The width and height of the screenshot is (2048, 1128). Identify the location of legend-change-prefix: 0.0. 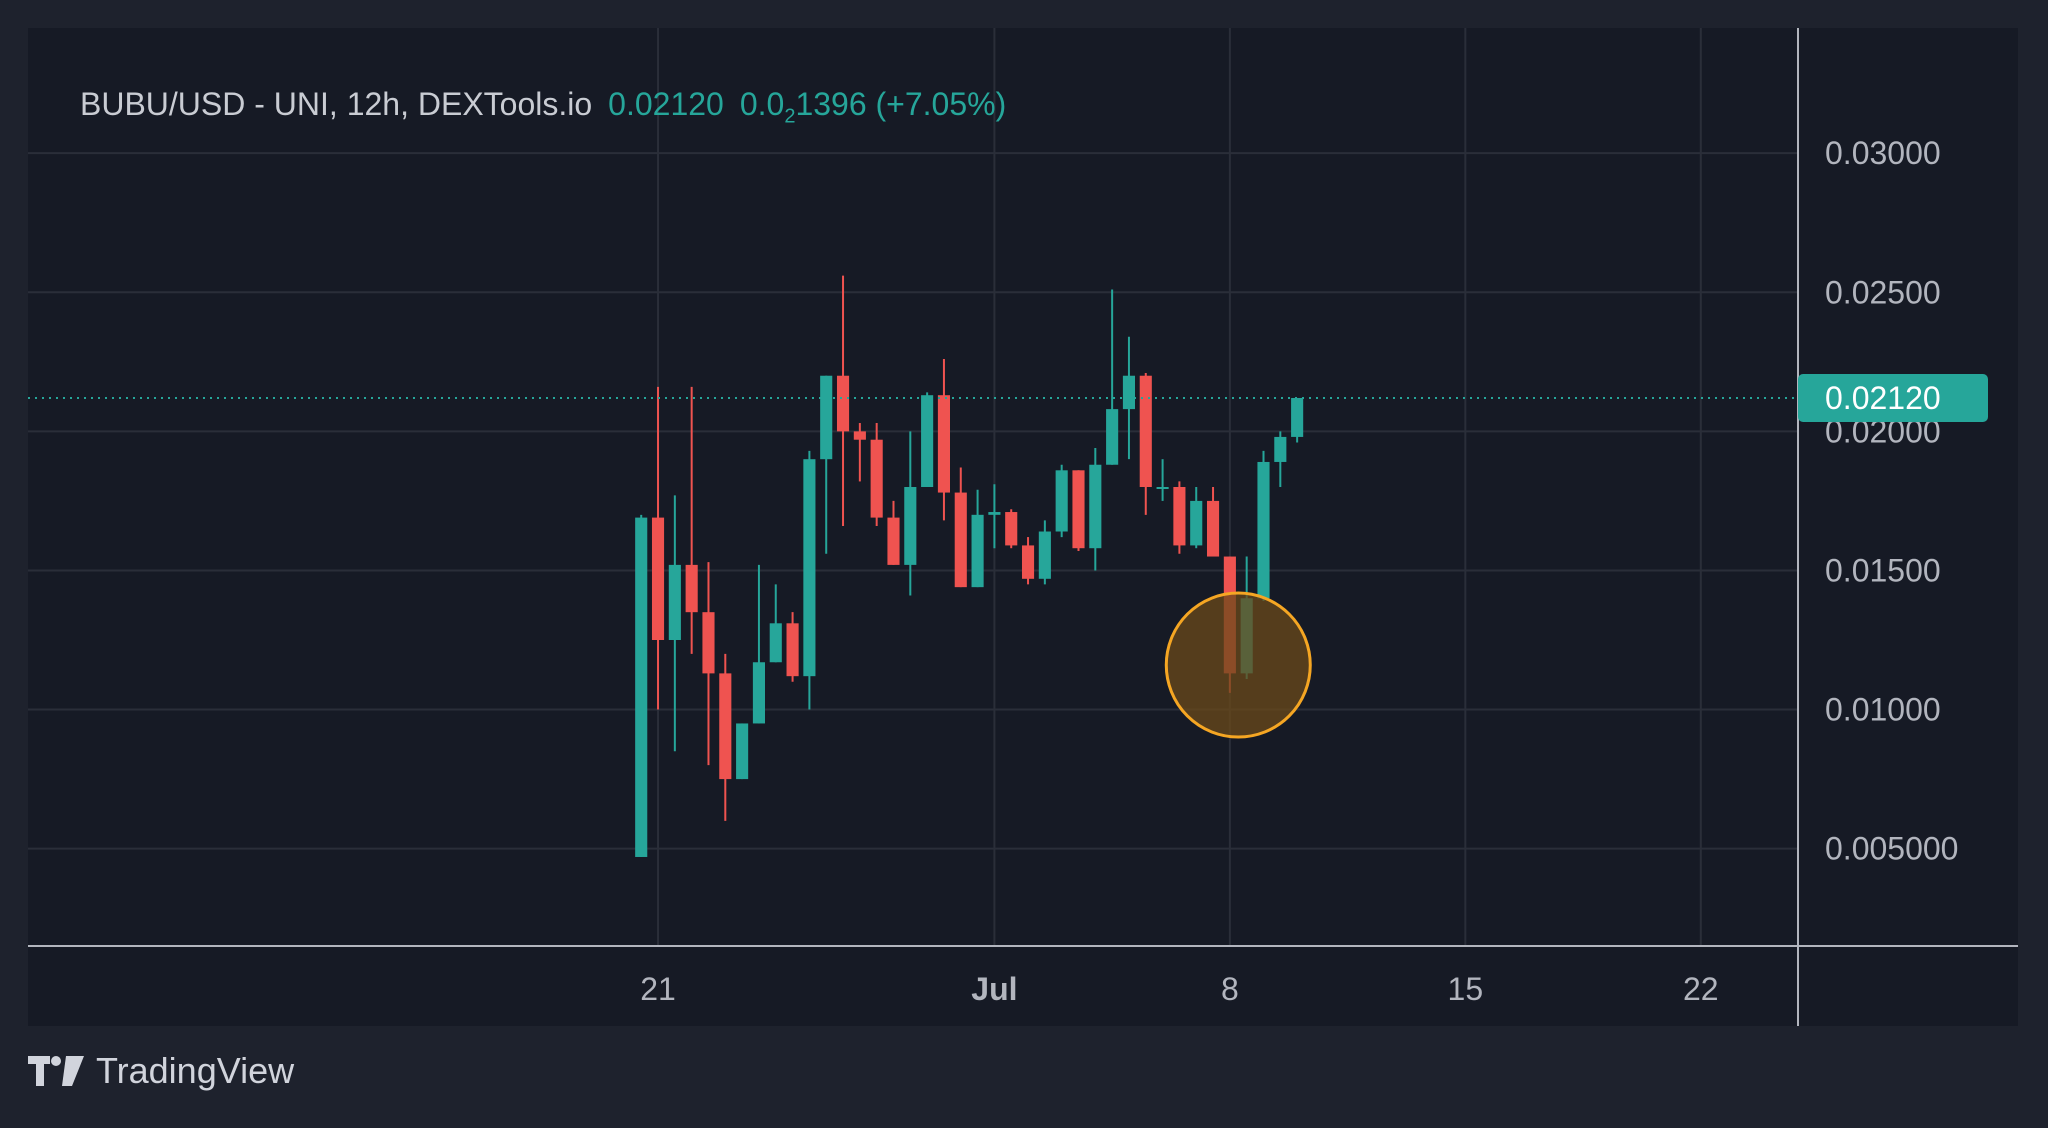
(762, 104).